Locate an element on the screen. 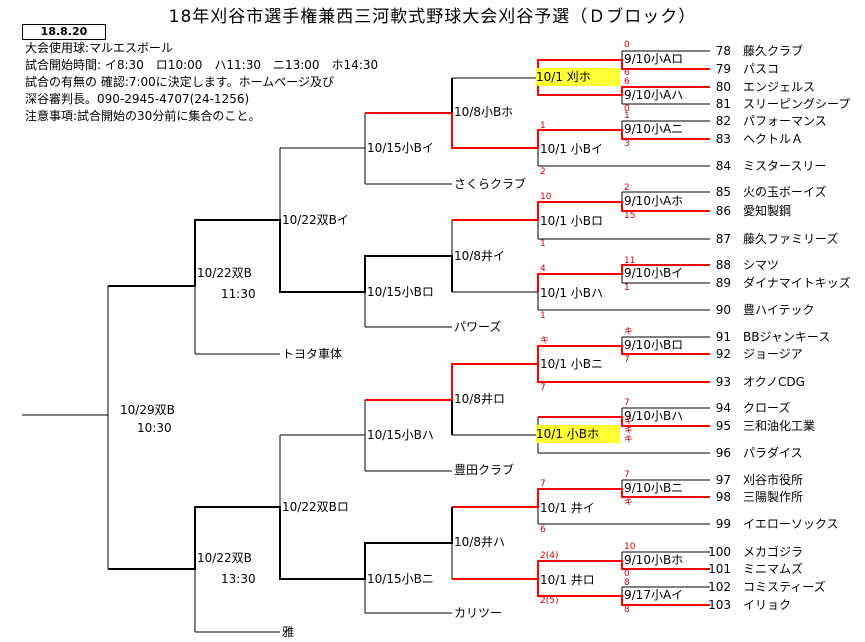 The width and height of the screenshot is (865, 642). team-number: 86 is located at coordinates (723, 211).